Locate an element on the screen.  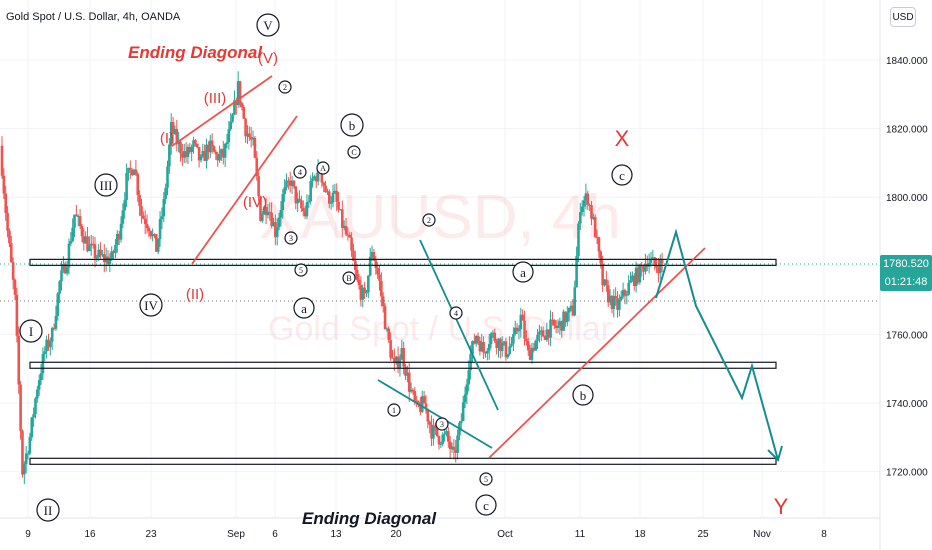
wave-label: V is located at coordinates (268, 25).